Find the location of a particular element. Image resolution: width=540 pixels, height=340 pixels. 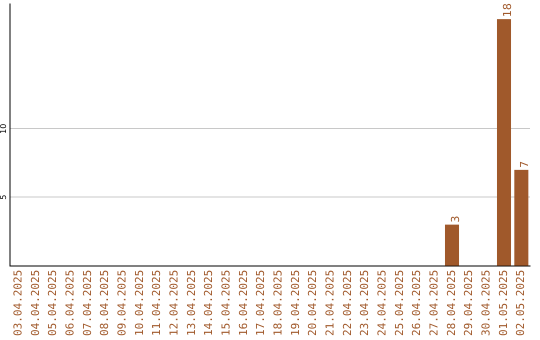

x-tick-label: 13.04.2025 is located at coordinates (191, 303).